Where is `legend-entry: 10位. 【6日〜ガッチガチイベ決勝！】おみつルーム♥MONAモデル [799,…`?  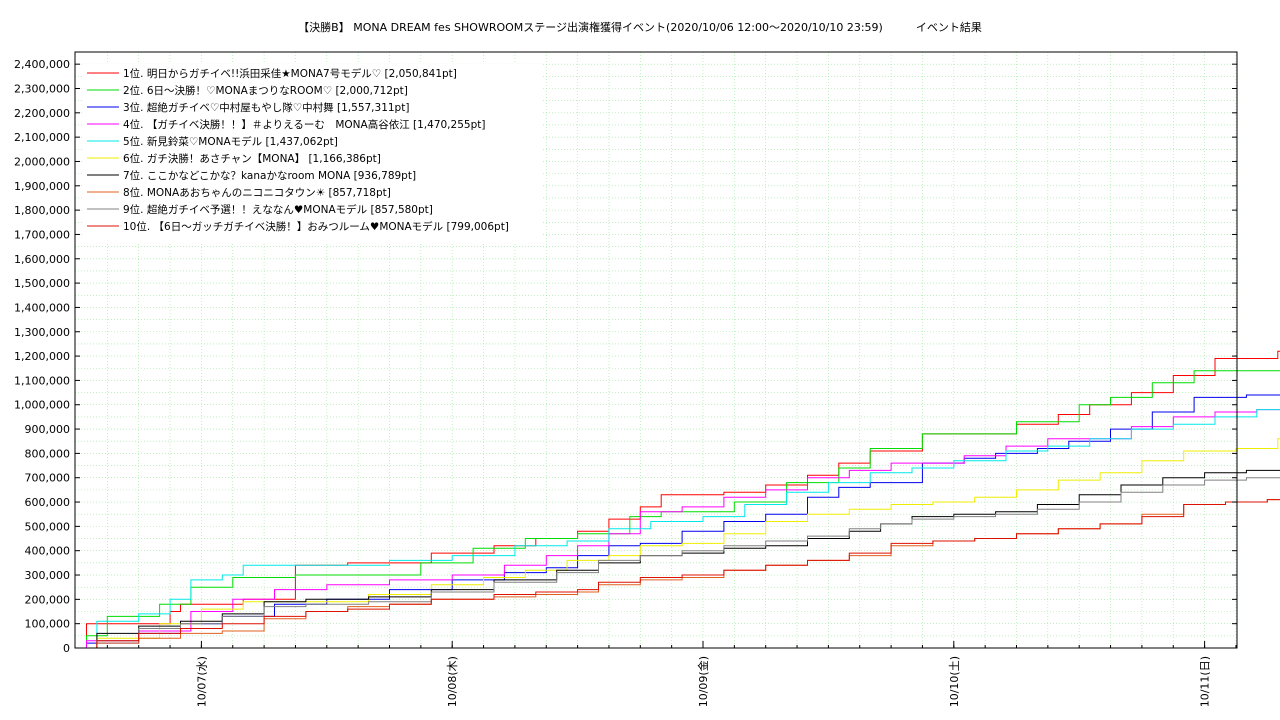
legend-entry: 10位. 【6日〜ガッチガチイベ決勝！】おみつルーム♥MONAモデル [799,… is located at coordinates (316, 226).